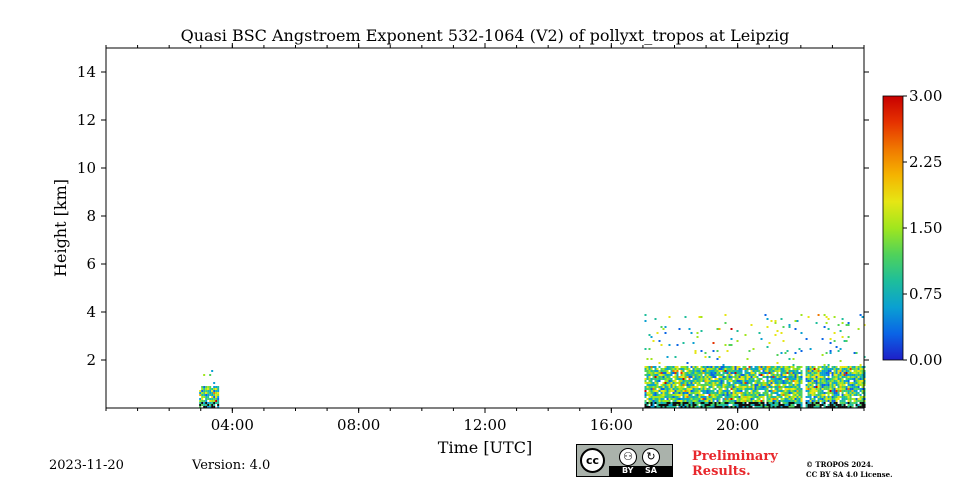  Describe the element at coordinates (624, 460) in the screenshot. I see `cc-license-badge: cc ⚇ ↻ BY SA` at that location.